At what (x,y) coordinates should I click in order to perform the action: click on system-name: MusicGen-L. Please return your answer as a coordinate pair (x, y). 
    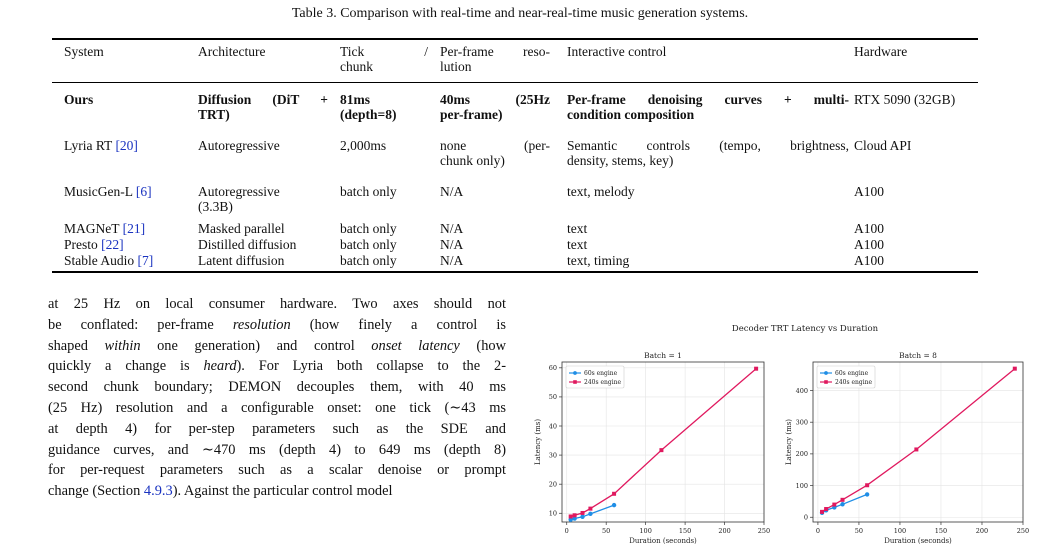
    Looking at the image, I should click on (100, 191).